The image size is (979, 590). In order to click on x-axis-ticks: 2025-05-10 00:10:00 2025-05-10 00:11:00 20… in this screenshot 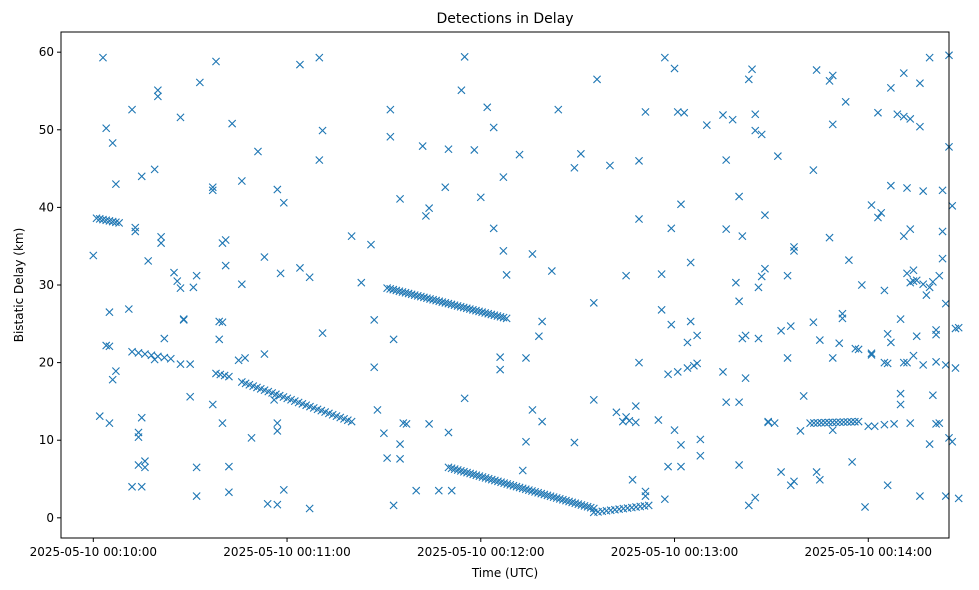, I will do `click(481, 548)`.